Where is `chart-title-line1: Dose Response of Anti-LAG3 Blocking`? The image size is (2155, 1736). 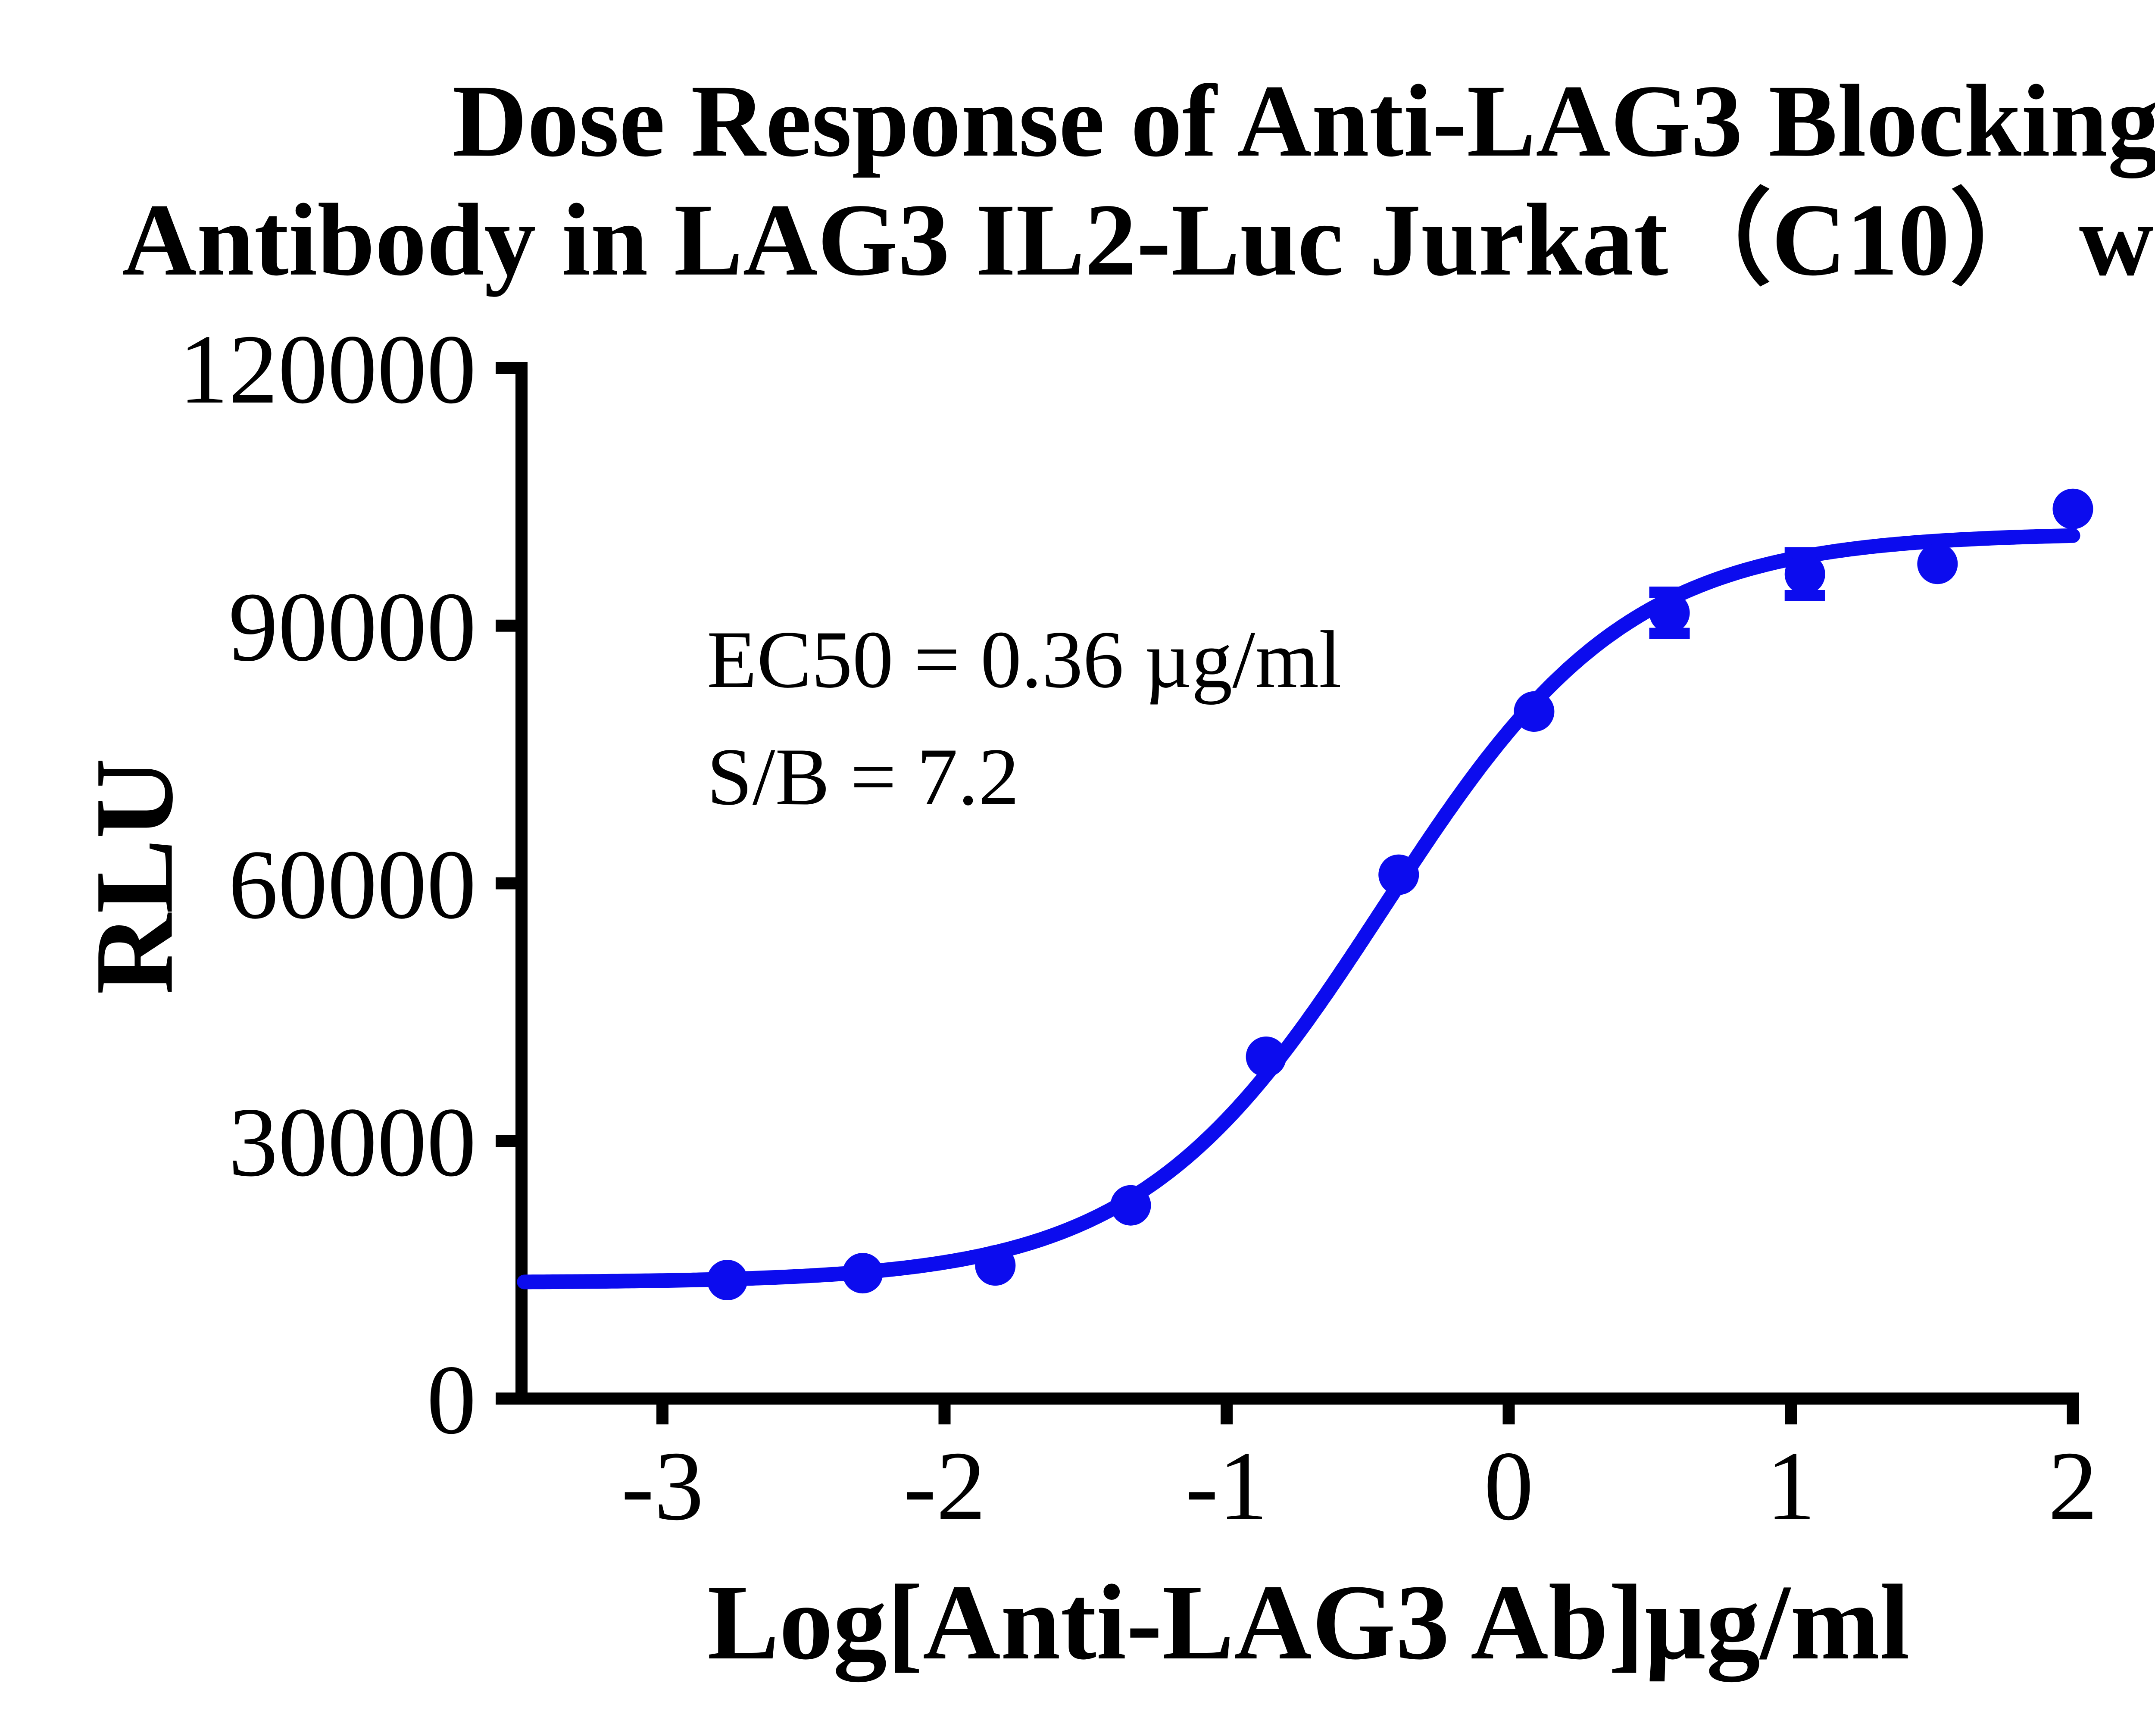
chart-title-line1: Dose Response of Anti-LAG3 Blocking is located at coordinates (1303, 120).